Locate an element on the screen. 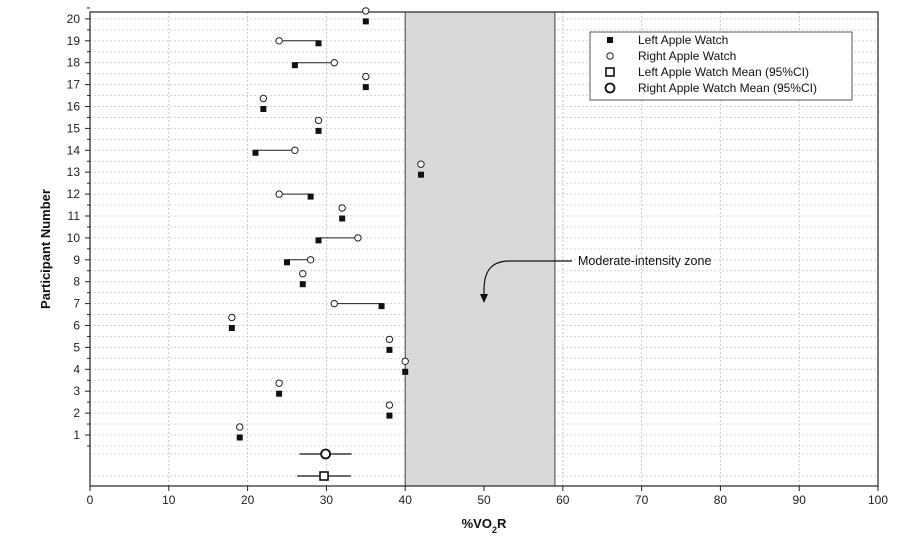 Image resolution: width=900 pixels, height=542 pixels. y-tick-label: 16 is located at coordinates (74, 107).